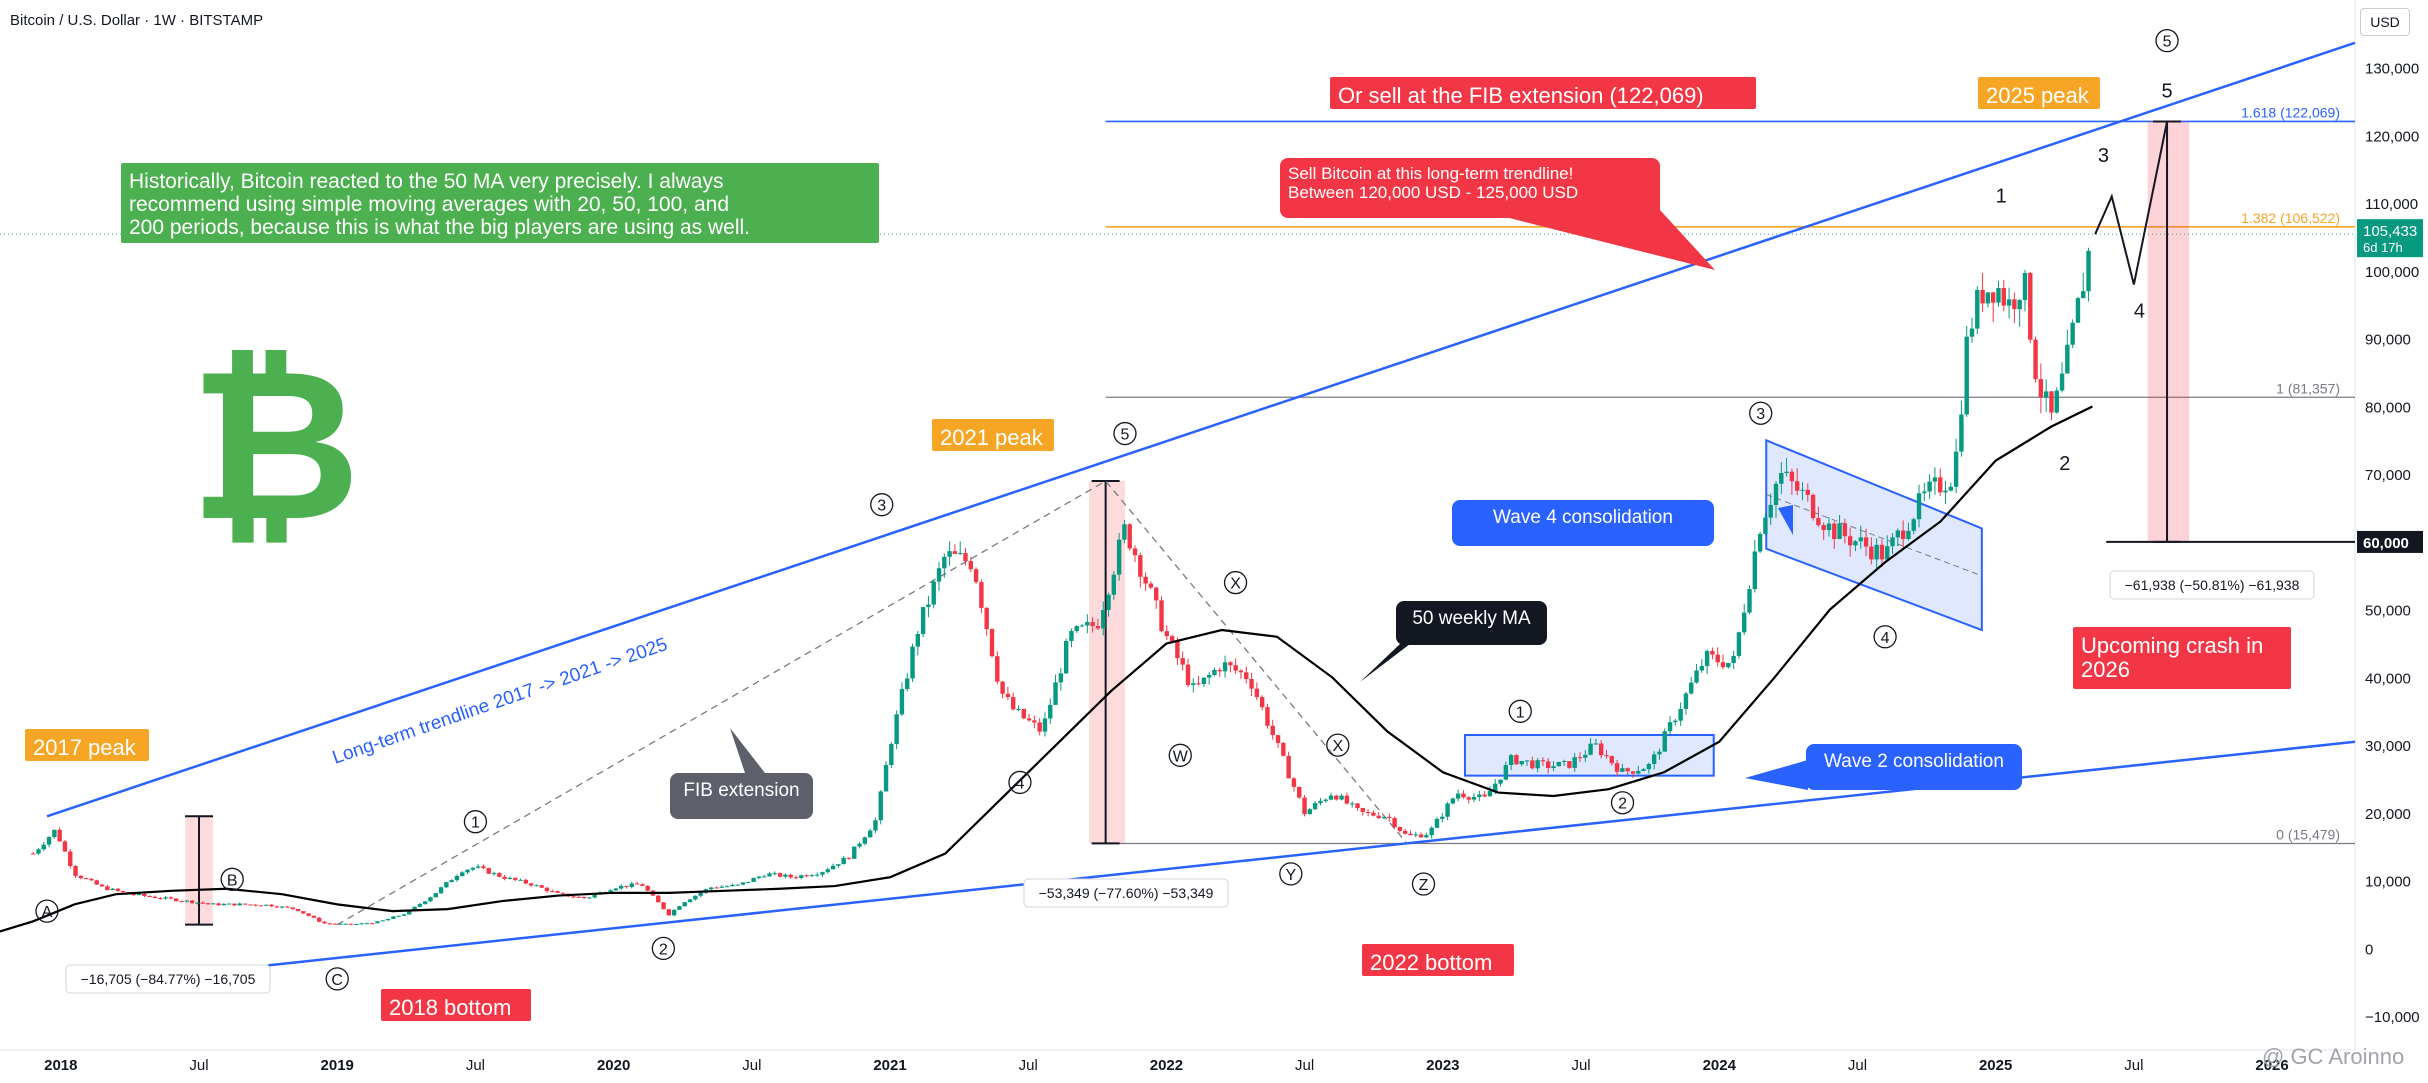 This screenshot has width=2428, height=1083. I want to click on measure-2018-label-box, so click(168, 979).